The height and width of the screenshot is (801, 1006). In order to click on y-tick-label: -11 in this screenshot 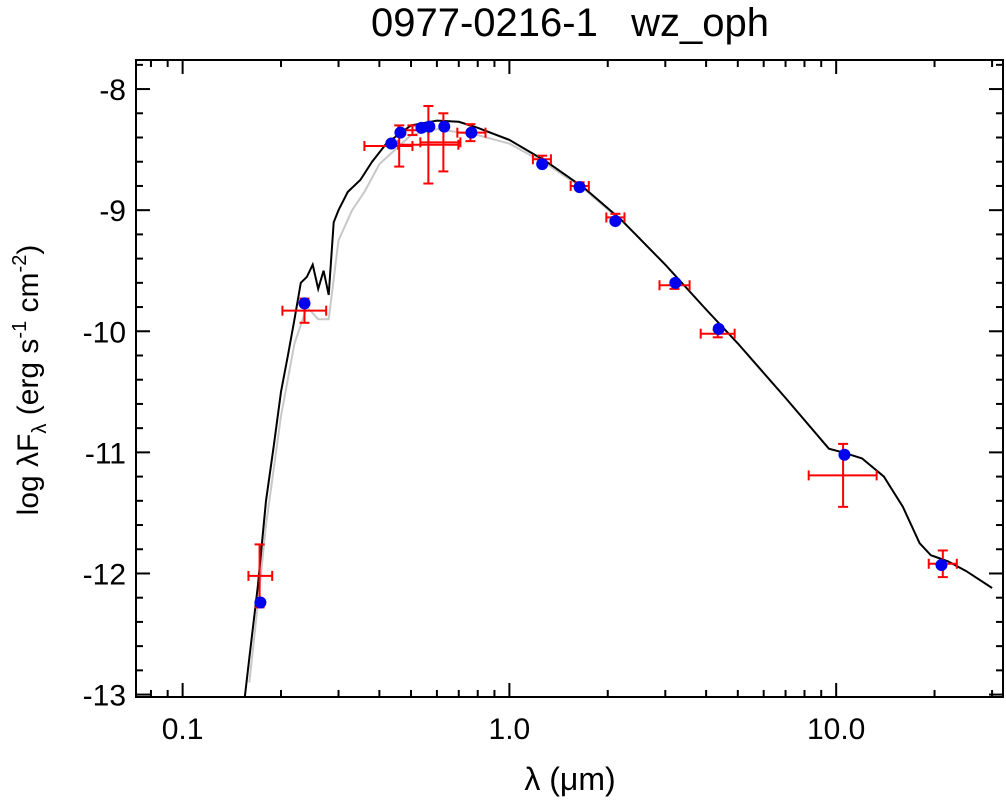, I will do `click(105, 453)`.